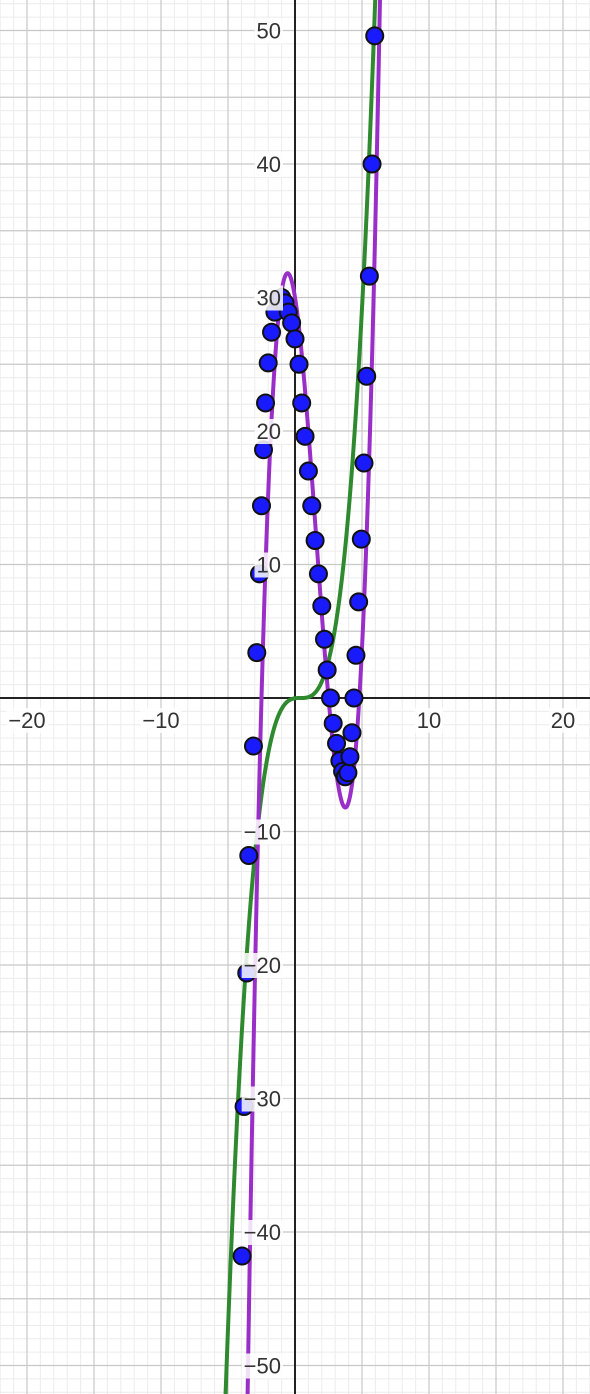 The height and width of the screenshot is (1394, 590). I want to click on tick-label: −40, so click(262, 1232).